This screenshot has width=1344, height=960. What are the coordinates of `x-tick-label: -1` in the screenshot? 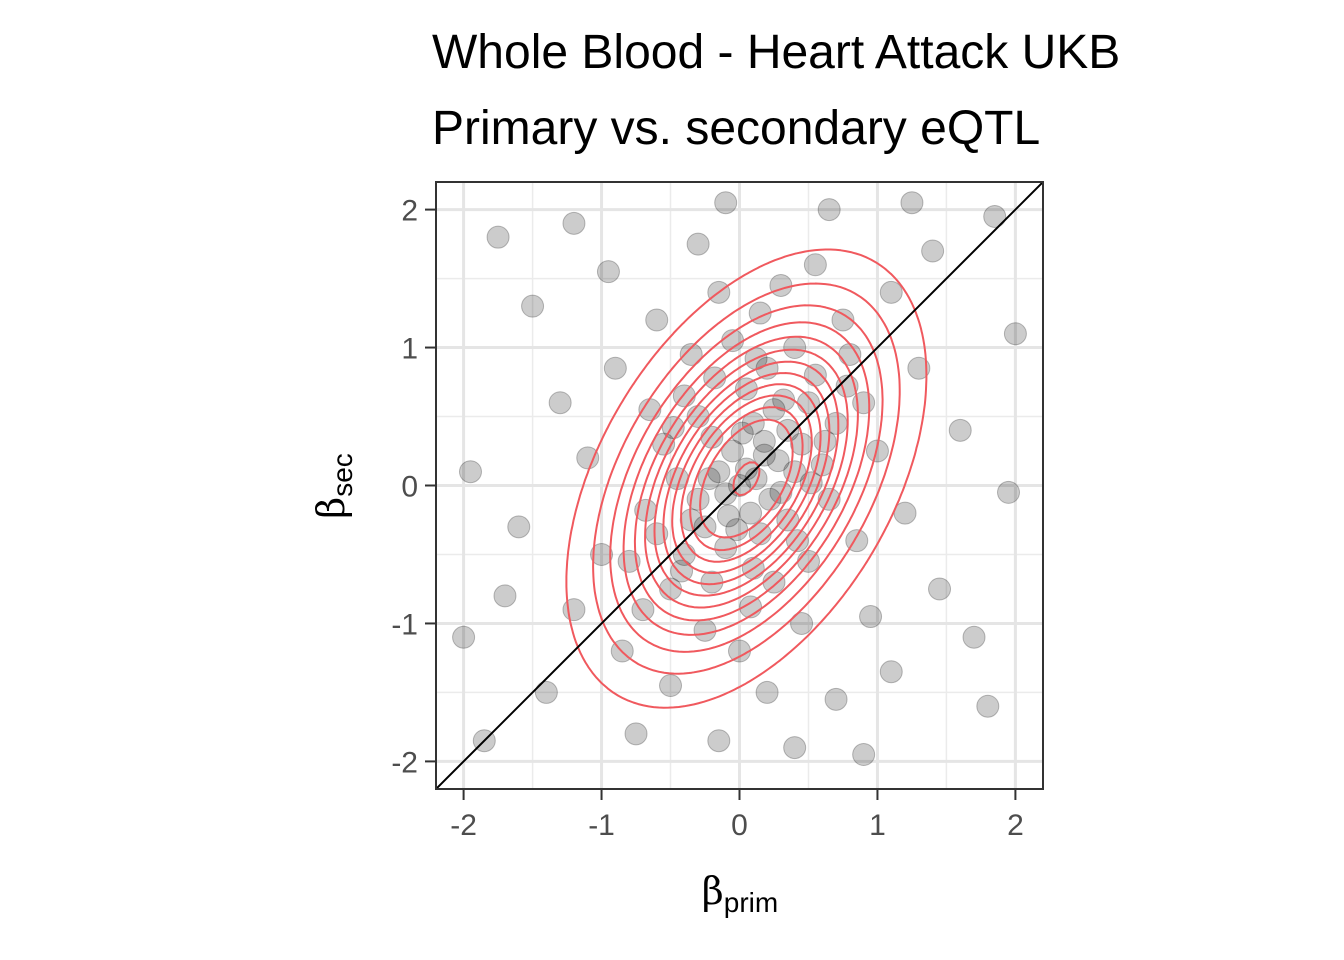 It's located at (601, 825).